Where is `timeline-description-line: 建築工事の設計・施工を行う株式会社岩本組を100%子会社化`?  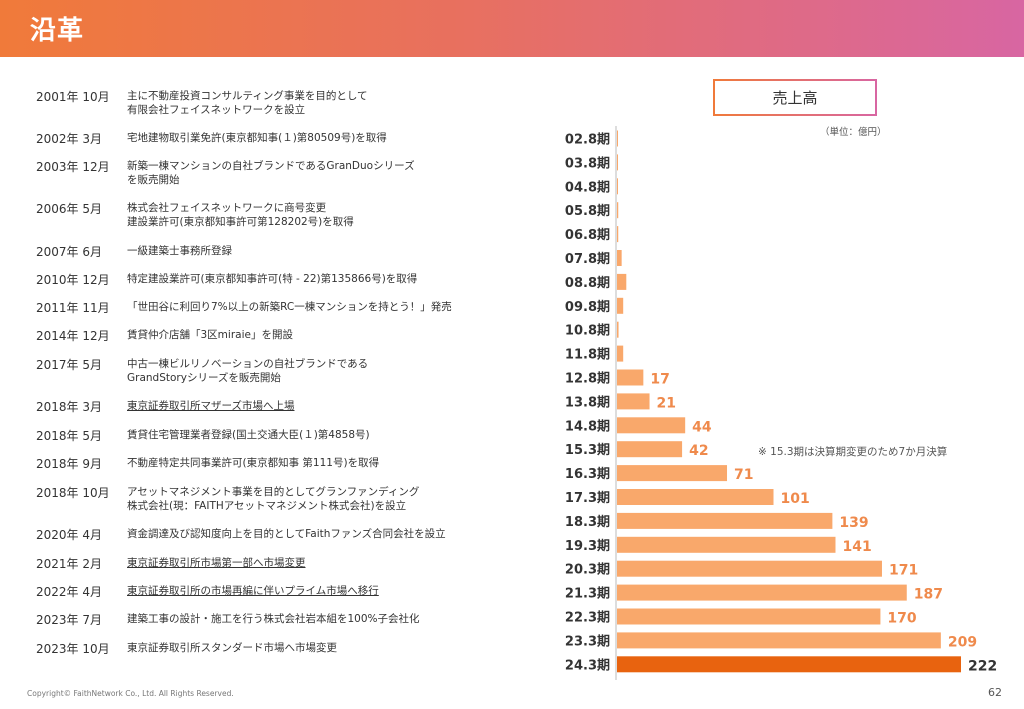
timeline-description-line: 建築工事の設計・施工を行う株式会社岩本組を100%子会社化 is located at coordinates (273, 619).